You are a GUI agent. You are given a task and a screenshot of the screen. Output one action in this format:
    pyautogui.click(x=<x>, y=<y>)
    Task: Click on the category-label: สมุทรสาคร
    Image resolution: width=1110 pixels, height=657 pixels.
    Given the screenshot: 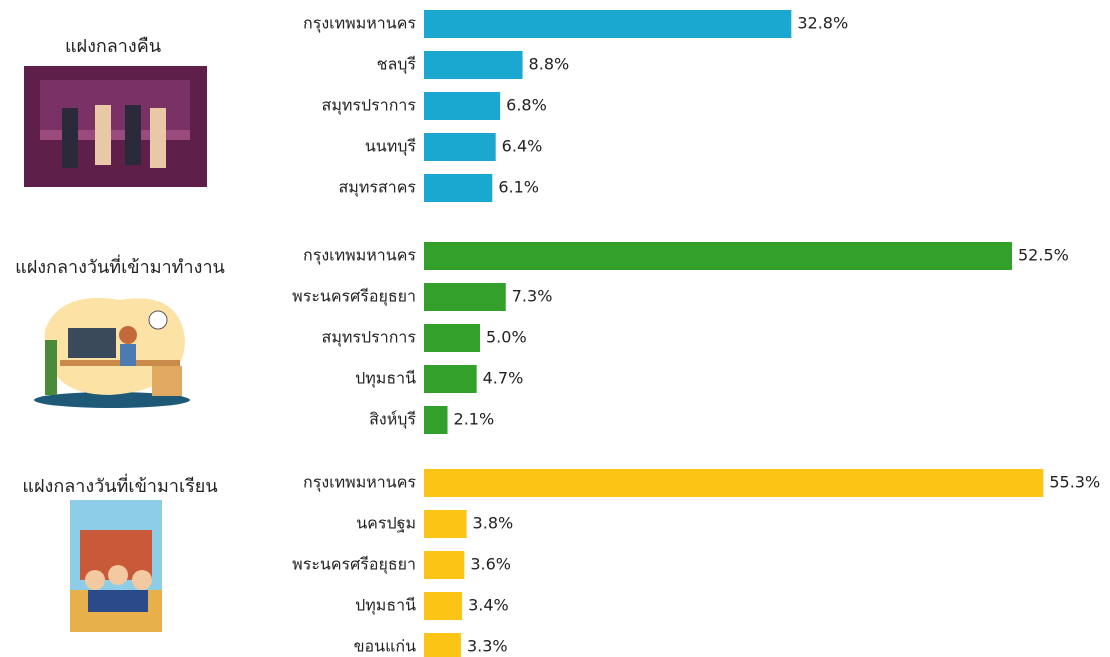 What is the action you would take?
    pyautogui.click(x=378, y=188)
    